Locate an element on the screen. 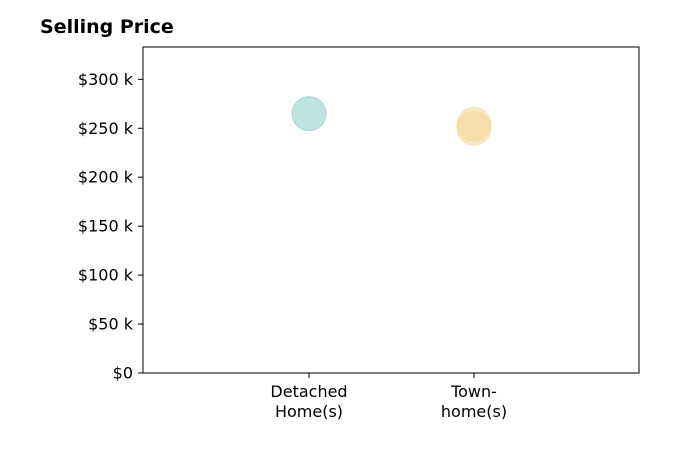 The image size is (679, 462). x-tick-label: Town- is located at coordinates (473, 391).